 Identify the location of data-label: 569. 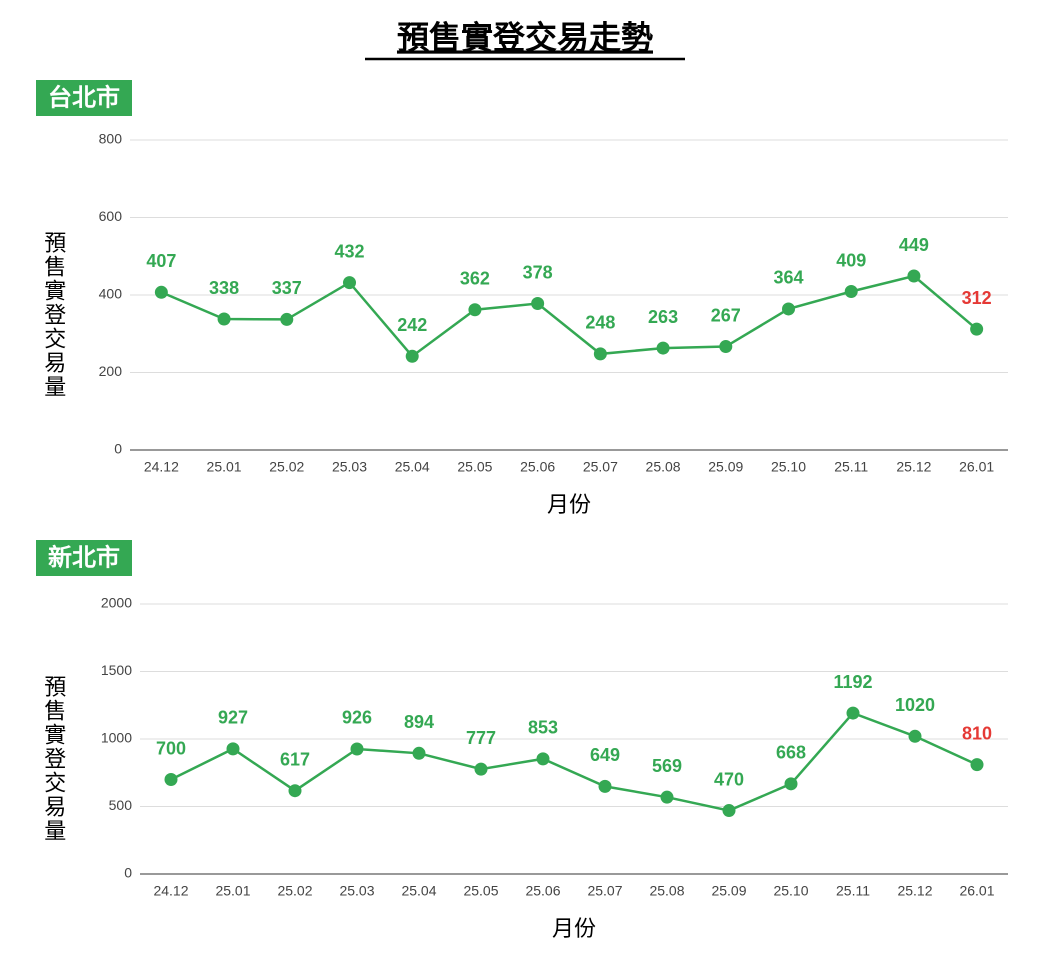
(667, 766).